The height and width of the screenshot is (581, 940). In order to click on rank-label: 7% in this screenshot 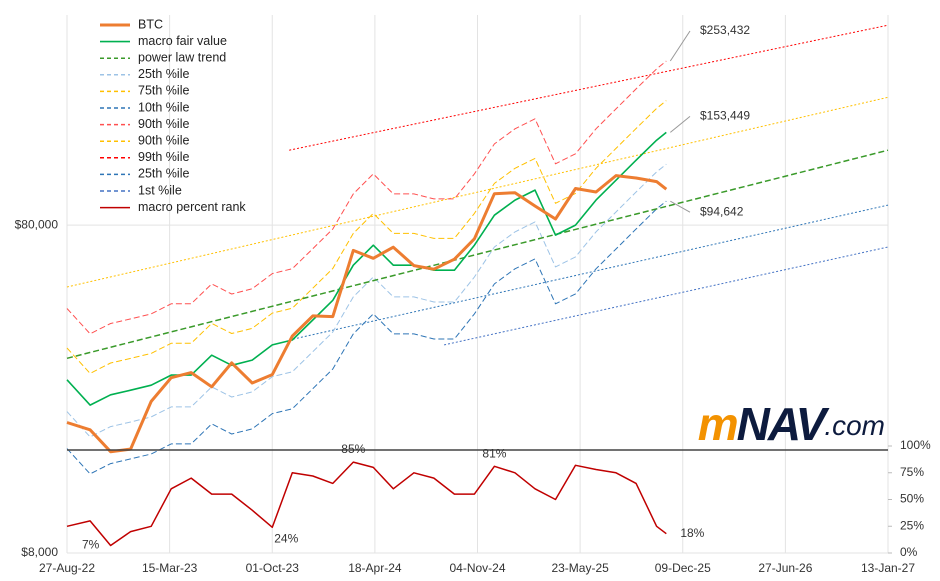, I will do `click(91, 545)`.